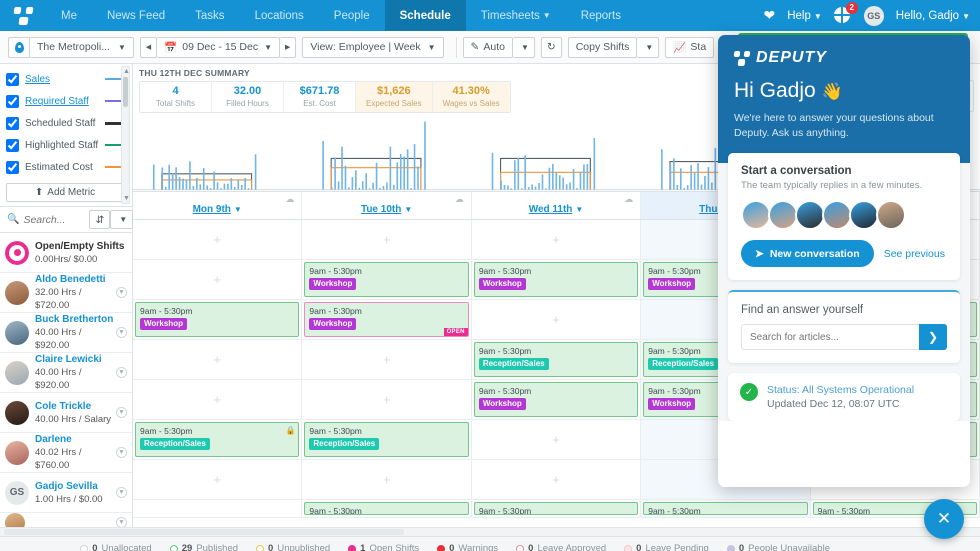 Image resolution: width=980 pixels, height=551 pixels. What do you see at coordinates (550, 209) in the screenshot?
I see `day-label: Wed 11th` at bounding box center [550, 209].